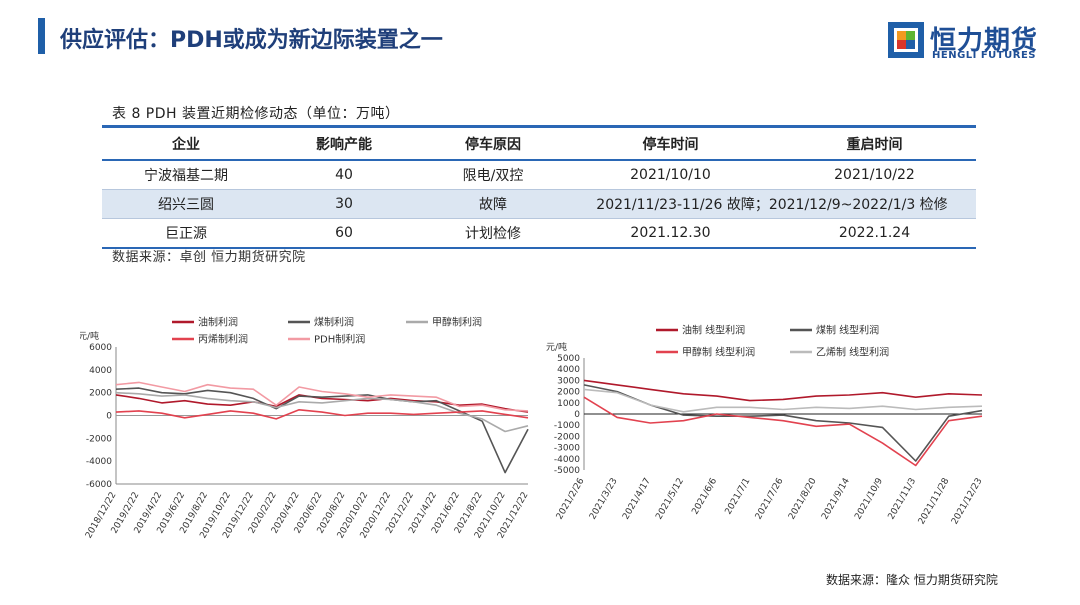 The image size is (1080, 605). What do you see at coordinates (344, 143) in the screenshot?
I see `table-header-cell: 影响产能` at bounding box center [344, 143].